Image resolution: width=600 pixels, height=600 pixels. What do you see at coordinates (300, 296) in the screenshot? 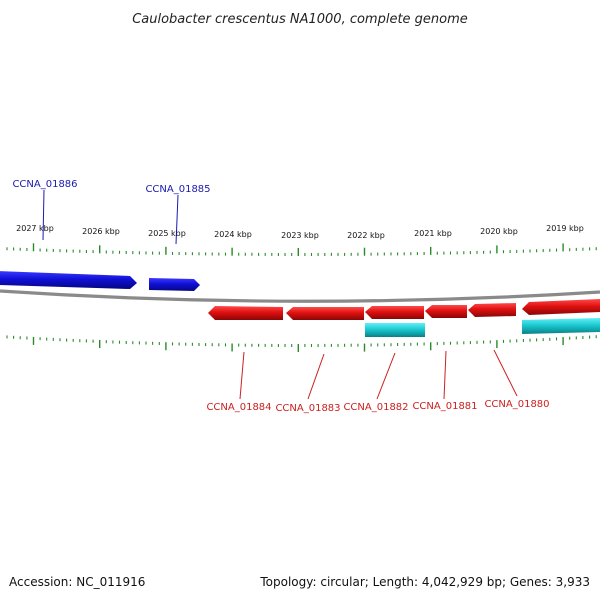
I see `genome-backbone` at bounding box center [300, 296].